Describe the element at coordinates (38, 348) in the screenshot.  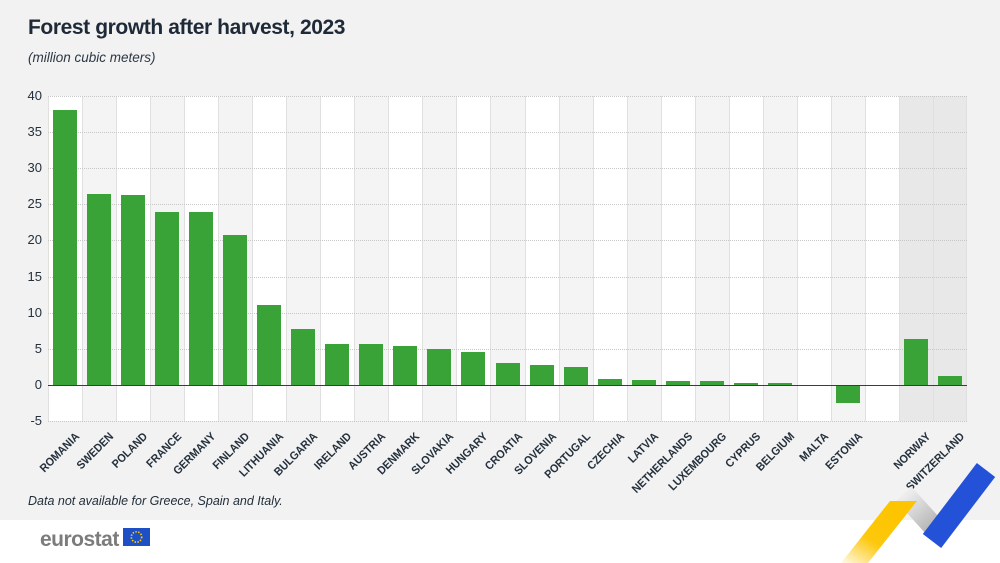
I see `y-tick-label: 5` at that location.